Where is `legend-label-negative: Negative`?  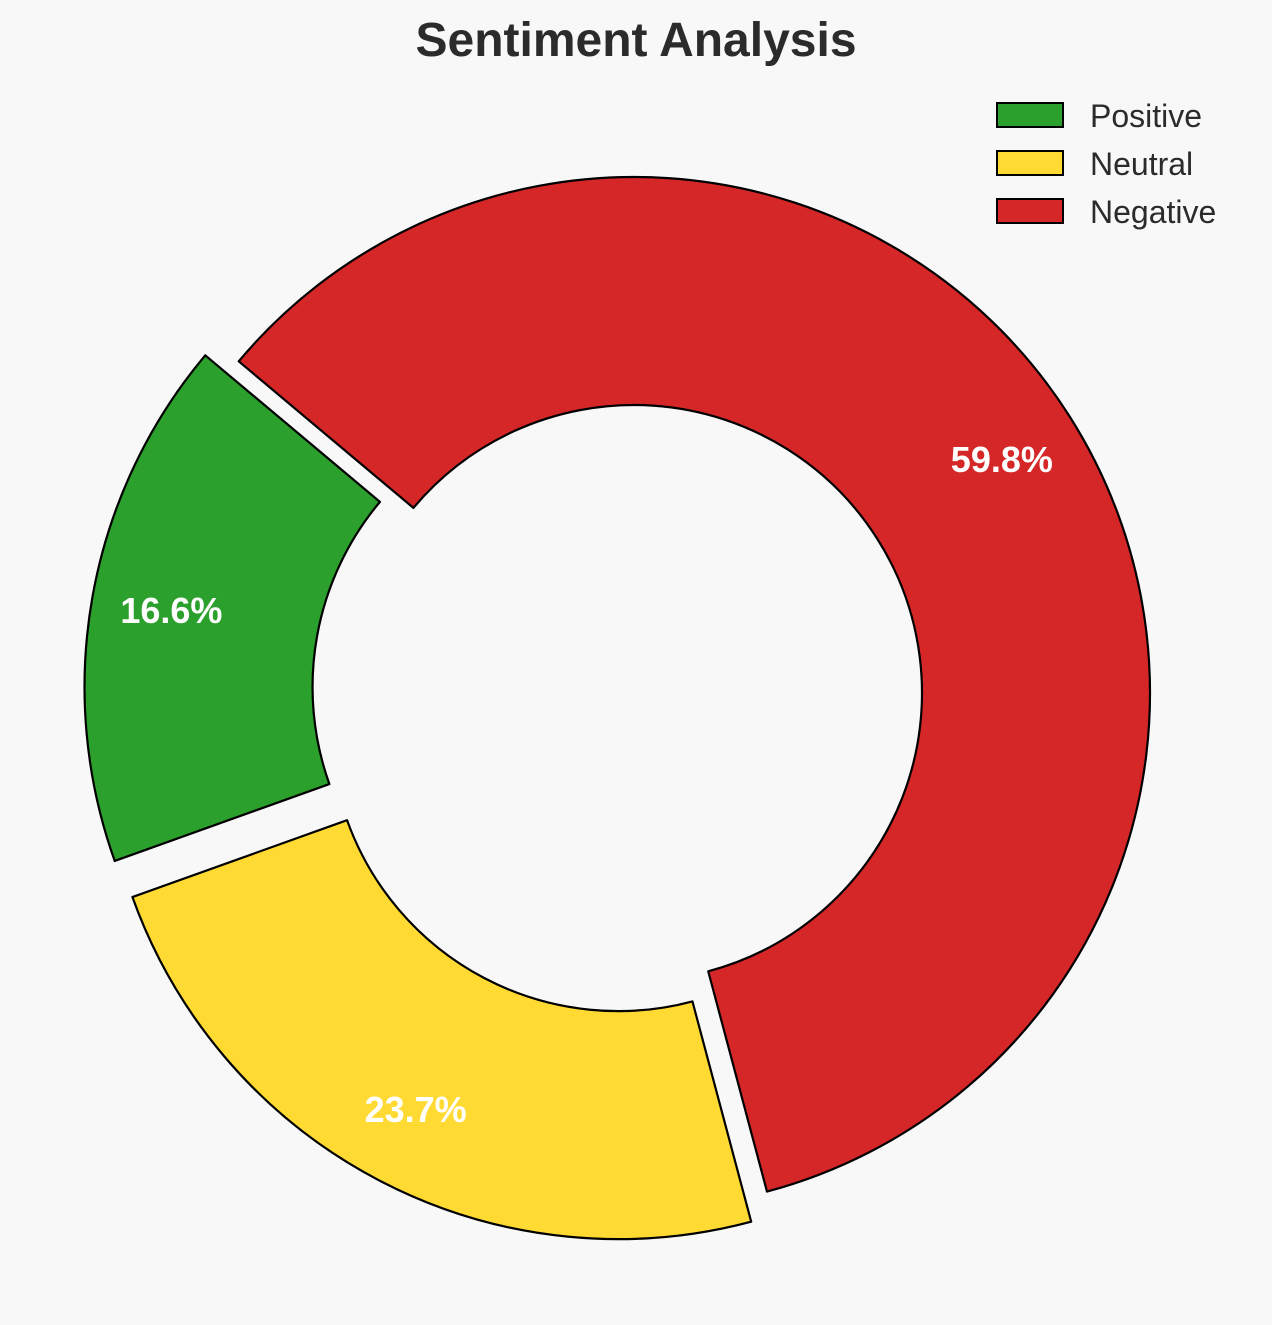
legend-label-negative: Negative is located at coordinates (1153, 212).